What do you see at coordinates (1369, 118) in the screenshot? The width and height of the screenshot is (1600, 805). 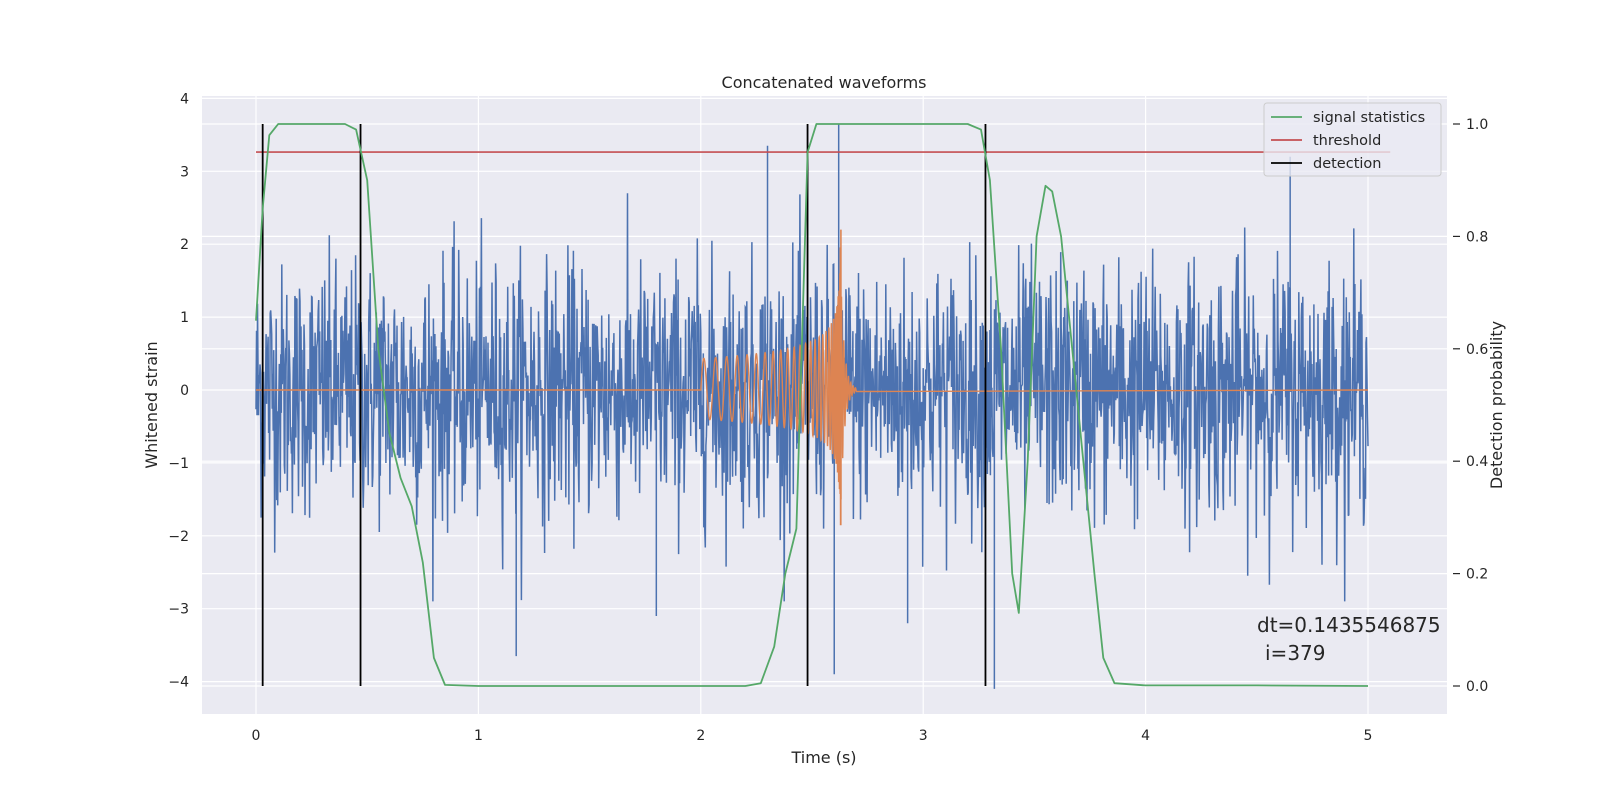 I see `legend-label: signal statistics` at bounding box center [1369, 118].